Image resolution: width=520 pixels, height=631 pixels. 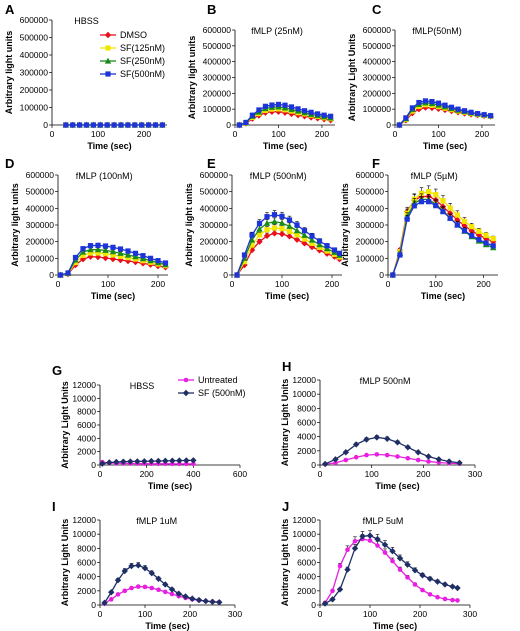 I want to click on x-tick-label: 300, so click(x=470, y=614).